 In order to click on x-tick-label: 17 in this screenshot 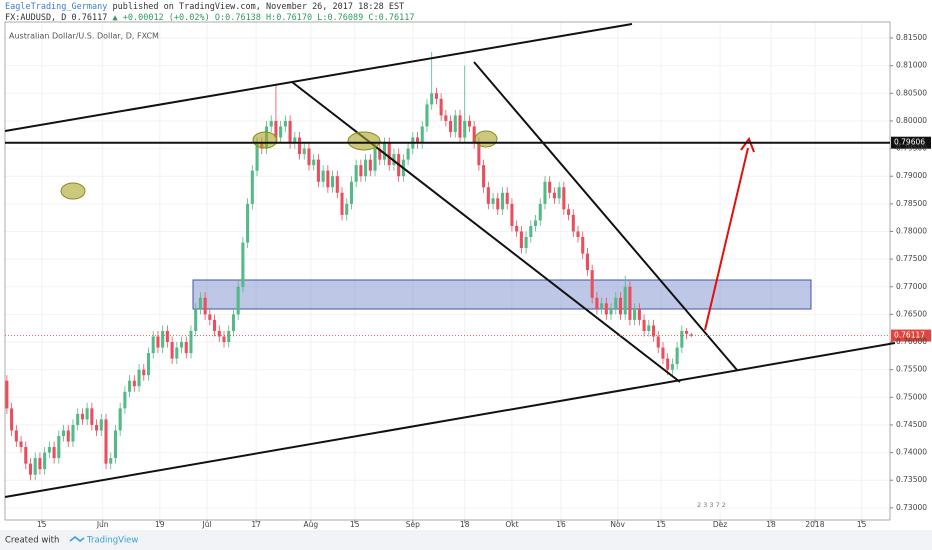, I will do `click(256, 524)`.